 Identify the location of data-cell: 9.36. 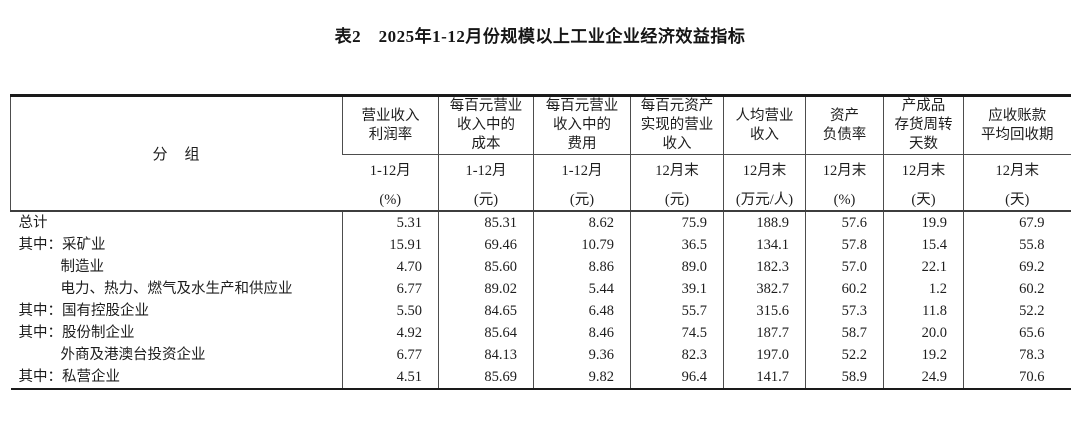
(582, 354).